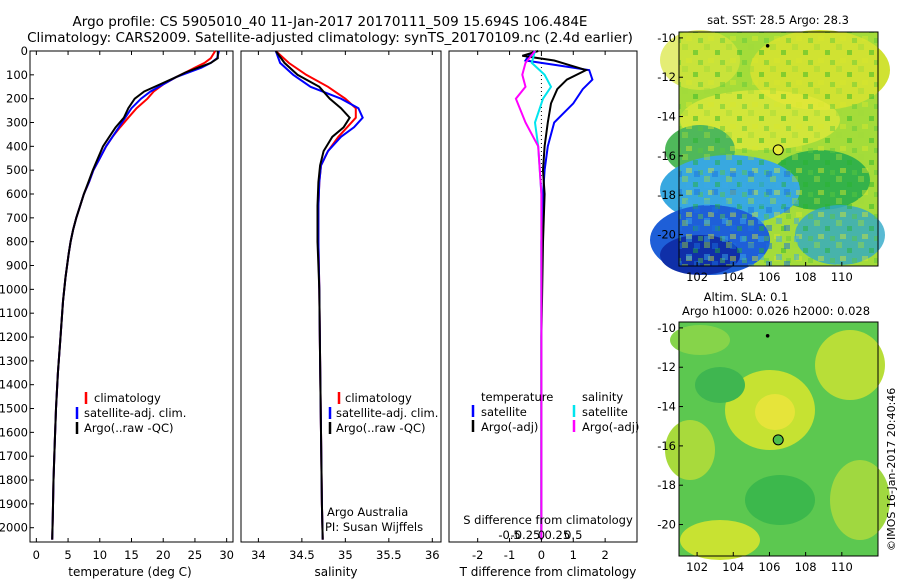  Describe the element at coordinates (17, 194) in the screenshot. I see `depth-tick-label: 600` at that location.